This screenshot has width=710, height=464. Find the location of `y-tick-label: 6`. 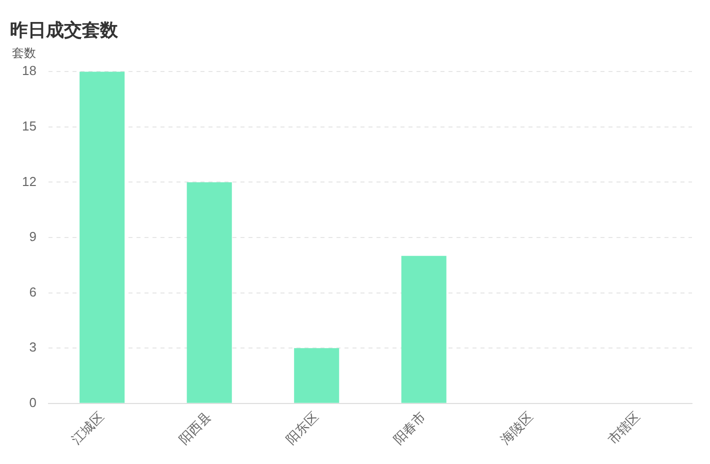

y-tick-label: 6 is located at coordinates (32, 292).